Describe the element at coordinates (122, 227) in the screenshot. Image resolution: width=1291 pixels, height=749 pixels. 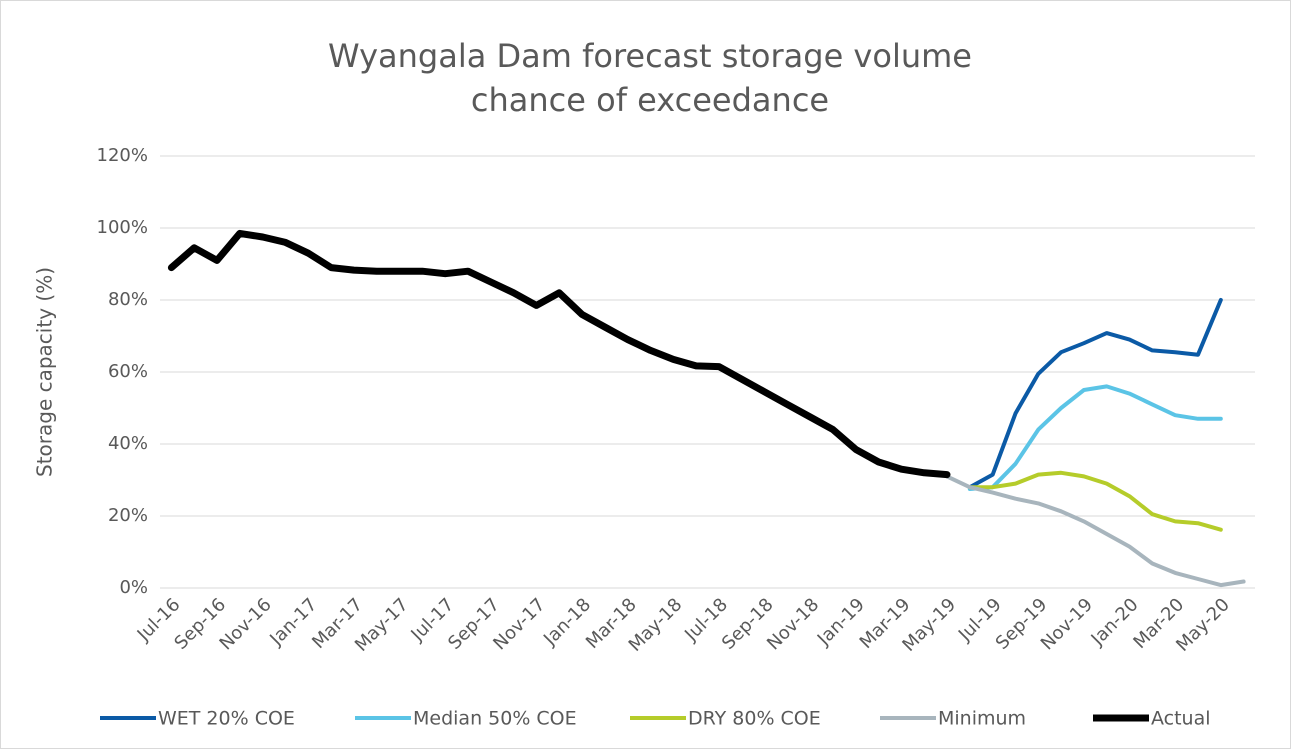
I see `y-tick-label: 100%` at that location.